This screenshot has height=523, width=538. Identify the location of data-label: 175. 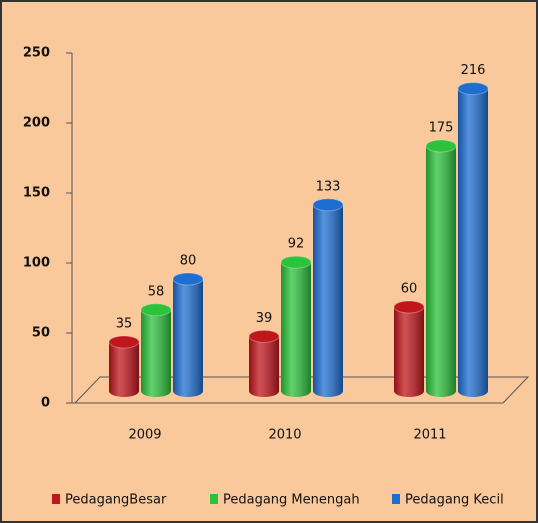
(441, 128).